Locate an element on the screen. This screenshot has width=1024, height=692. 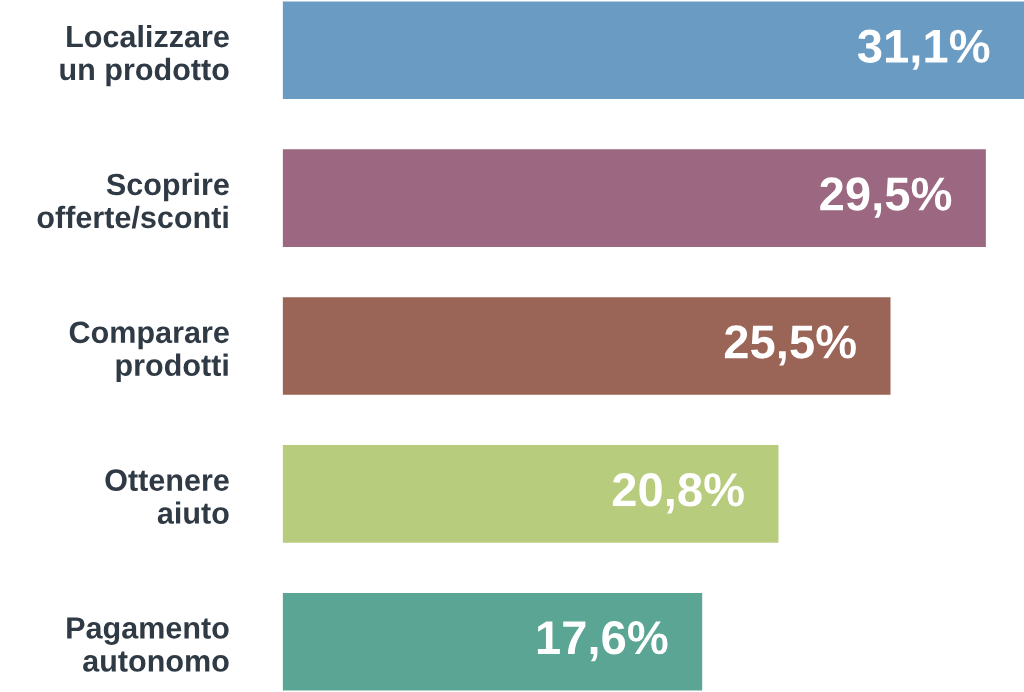
data-label: 20,8% is located at coordinates (678, 493).